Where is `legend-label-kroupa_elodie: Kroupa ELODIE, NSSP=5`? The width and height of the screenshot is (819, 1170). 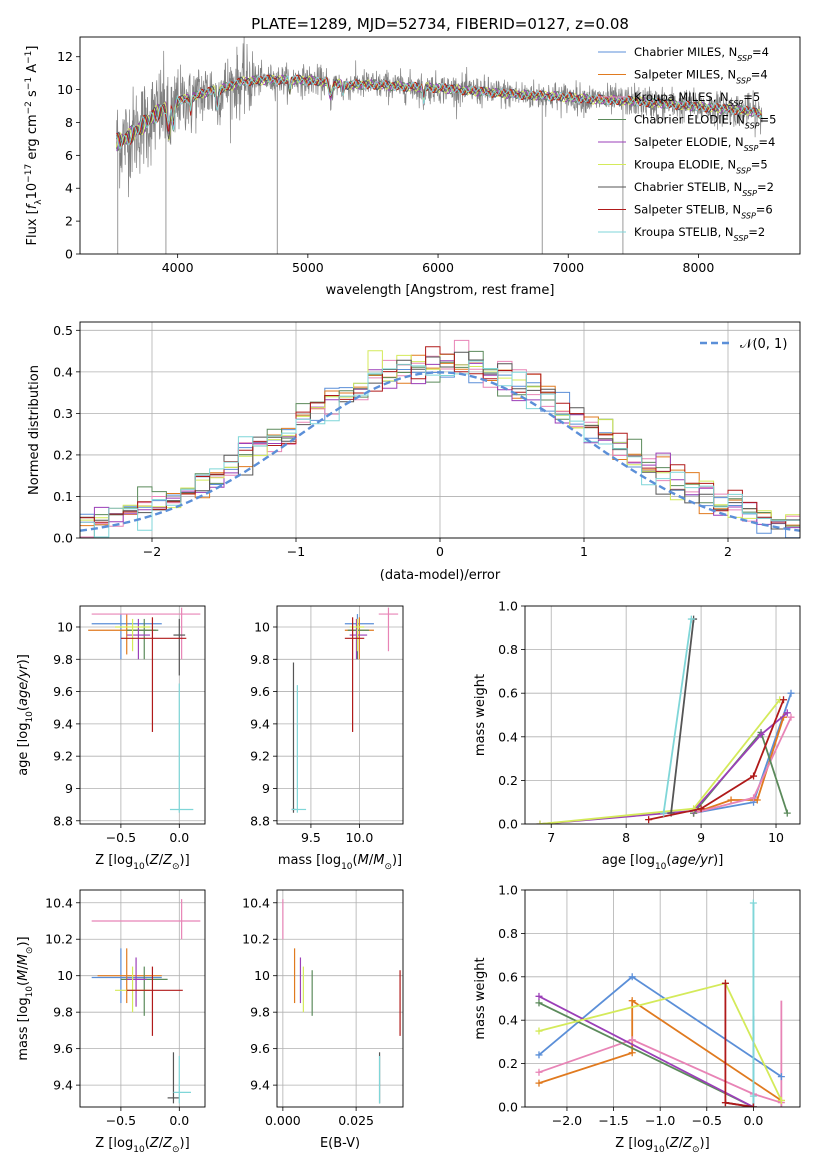
legend-label-kroupa_elodie: Kroupa ELODIE, NSSP=5 is located at coordinates (701, 167).